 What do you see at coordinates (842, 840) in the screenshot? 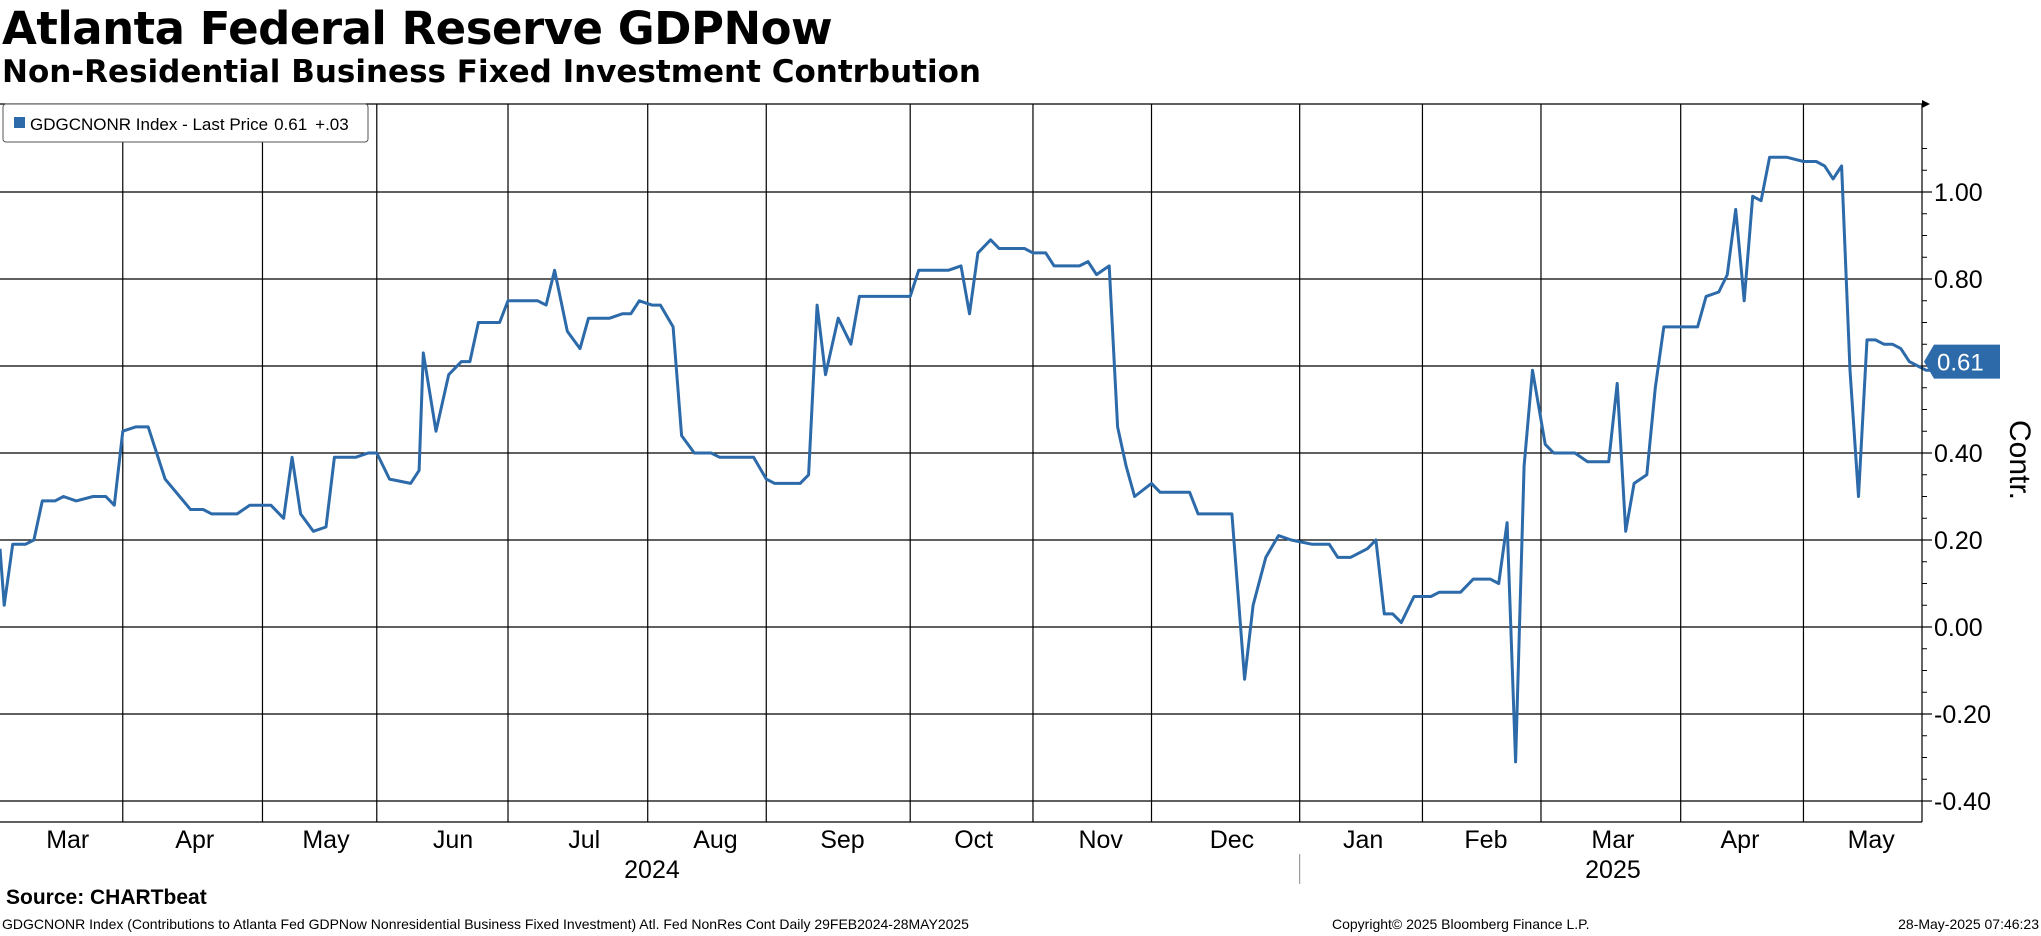
I see `x-tick-label: Sep` at bounding box center [842, 840].